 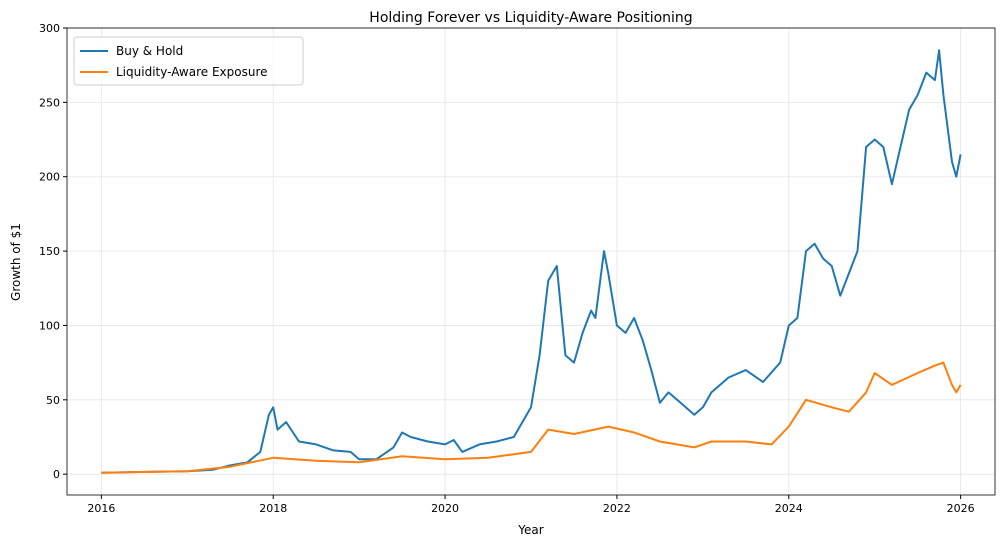 I want to click on y-tick-label: 50, so click(x=53, y=400).